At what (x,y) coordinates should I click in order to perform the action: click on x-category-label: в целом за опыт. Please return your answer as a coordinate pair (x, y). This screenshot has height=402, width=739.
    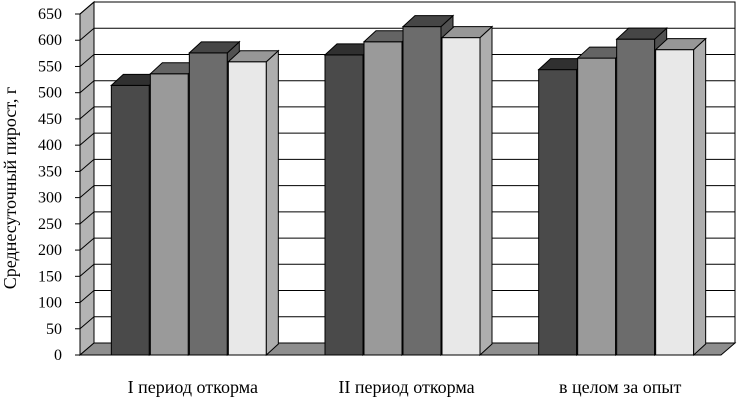
    Looking at the image, I should click on (620, 387).